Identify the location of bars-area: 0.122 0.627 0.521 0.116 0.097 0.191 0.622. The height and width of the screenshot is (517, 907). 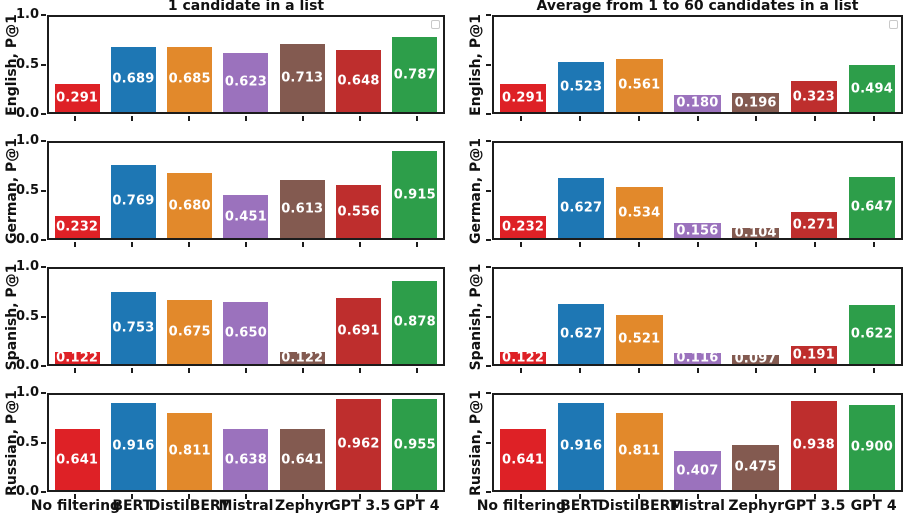
(697, 318).